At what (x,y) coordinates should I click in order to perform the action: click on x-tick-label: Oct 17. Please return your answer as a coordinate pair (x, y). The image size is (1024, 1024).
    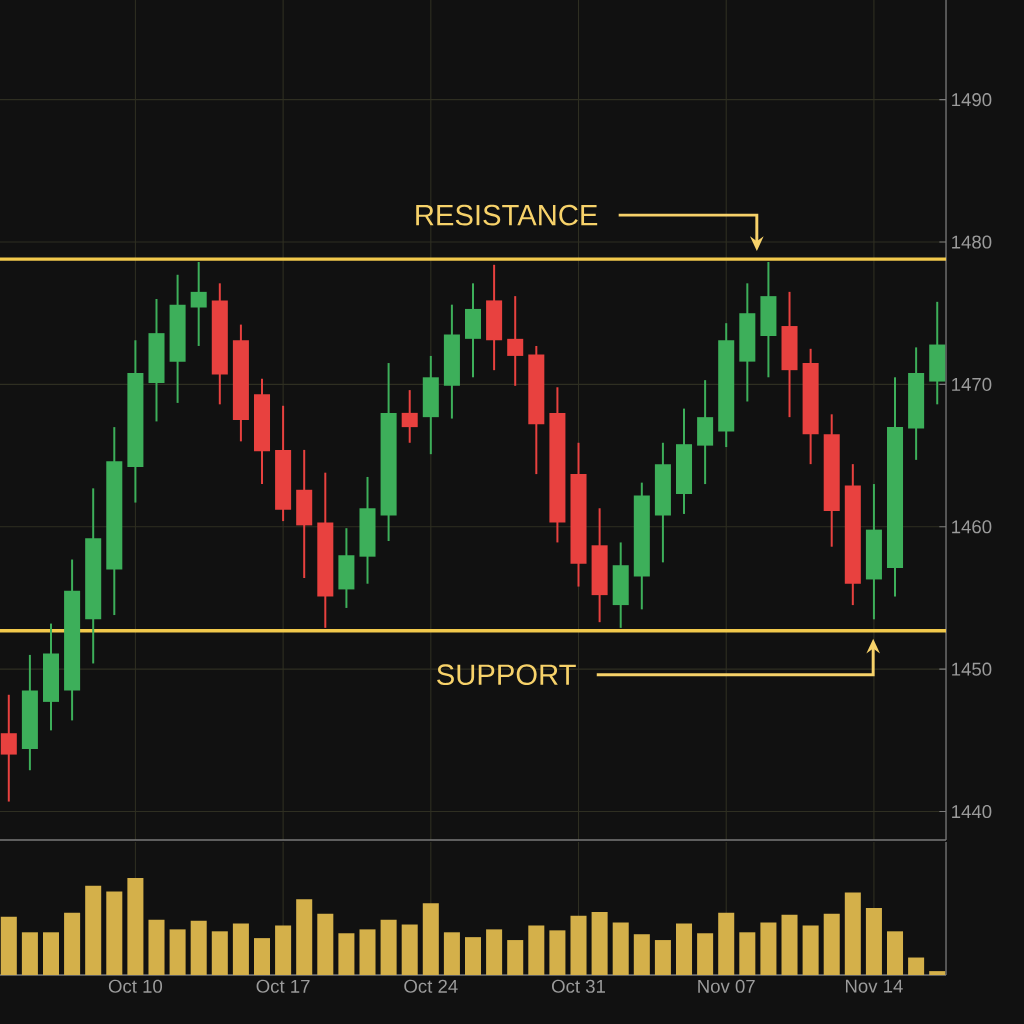
    Looking at the image, I should click on (283, 986).